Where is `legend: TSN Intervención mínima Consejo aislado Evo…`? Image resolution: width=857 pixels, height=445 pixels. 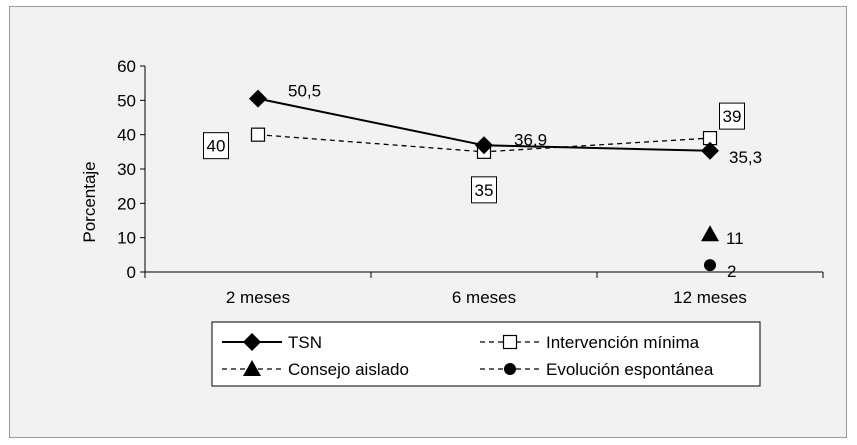 legend: TSN Intervención mínima Consejo aislado Evo… is located at coordinates (486, 354).